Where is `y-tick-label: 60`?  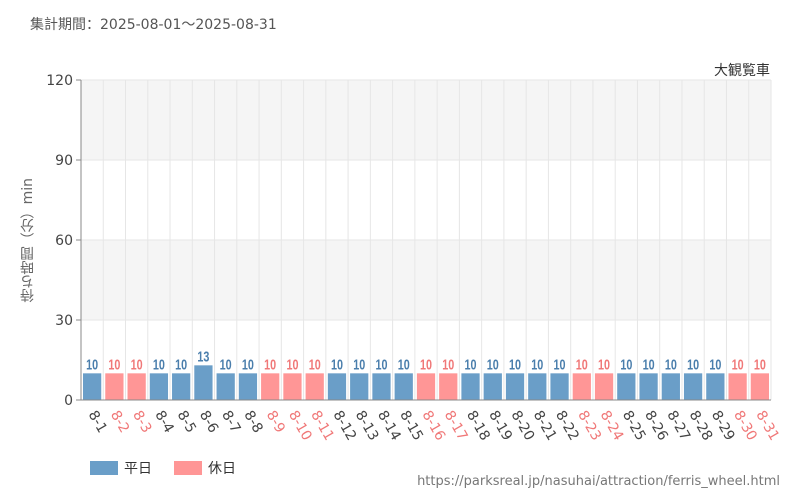
y-tick-label: 60 is located at coordinates (64, 241).